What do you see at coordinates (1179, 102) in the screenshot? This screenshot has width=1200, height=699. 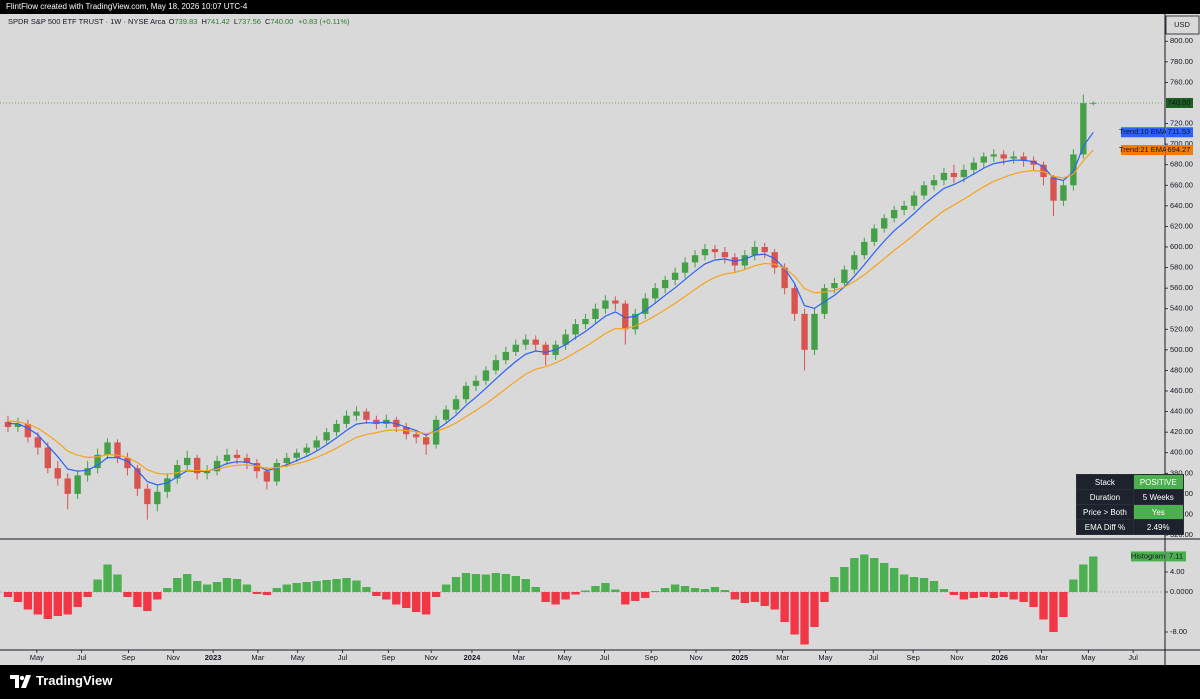 I see `last-price-label: 740.00` at bounding box center [1179, 102].